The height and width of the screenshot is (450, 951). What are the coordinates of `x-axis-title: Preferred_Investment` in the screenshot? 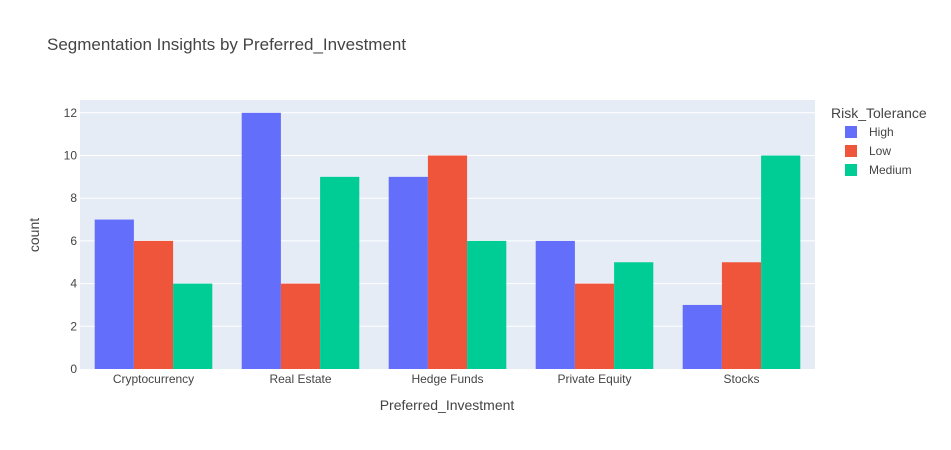 It's located at (447, 405).